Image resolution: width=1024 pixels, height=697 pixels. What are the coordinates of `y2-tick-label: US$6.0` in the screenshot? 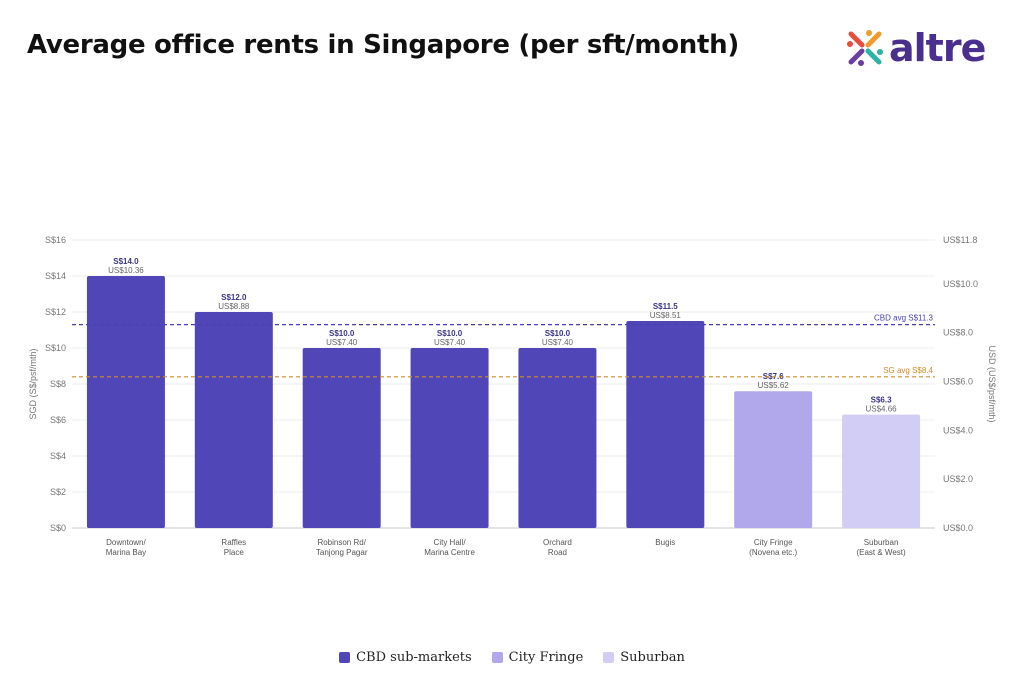 It's located at (958, 382).